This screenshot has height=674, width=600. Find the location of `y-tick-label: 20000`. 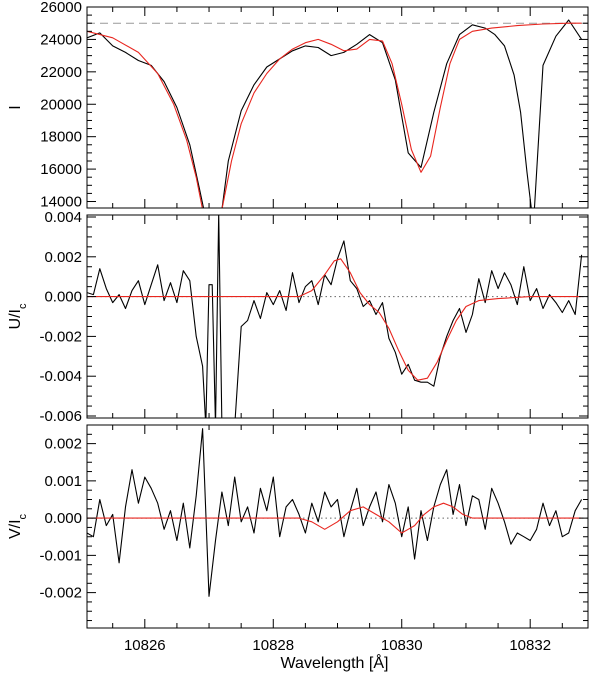

y-tick-label: 20000 is located at coordinates (61, 104).